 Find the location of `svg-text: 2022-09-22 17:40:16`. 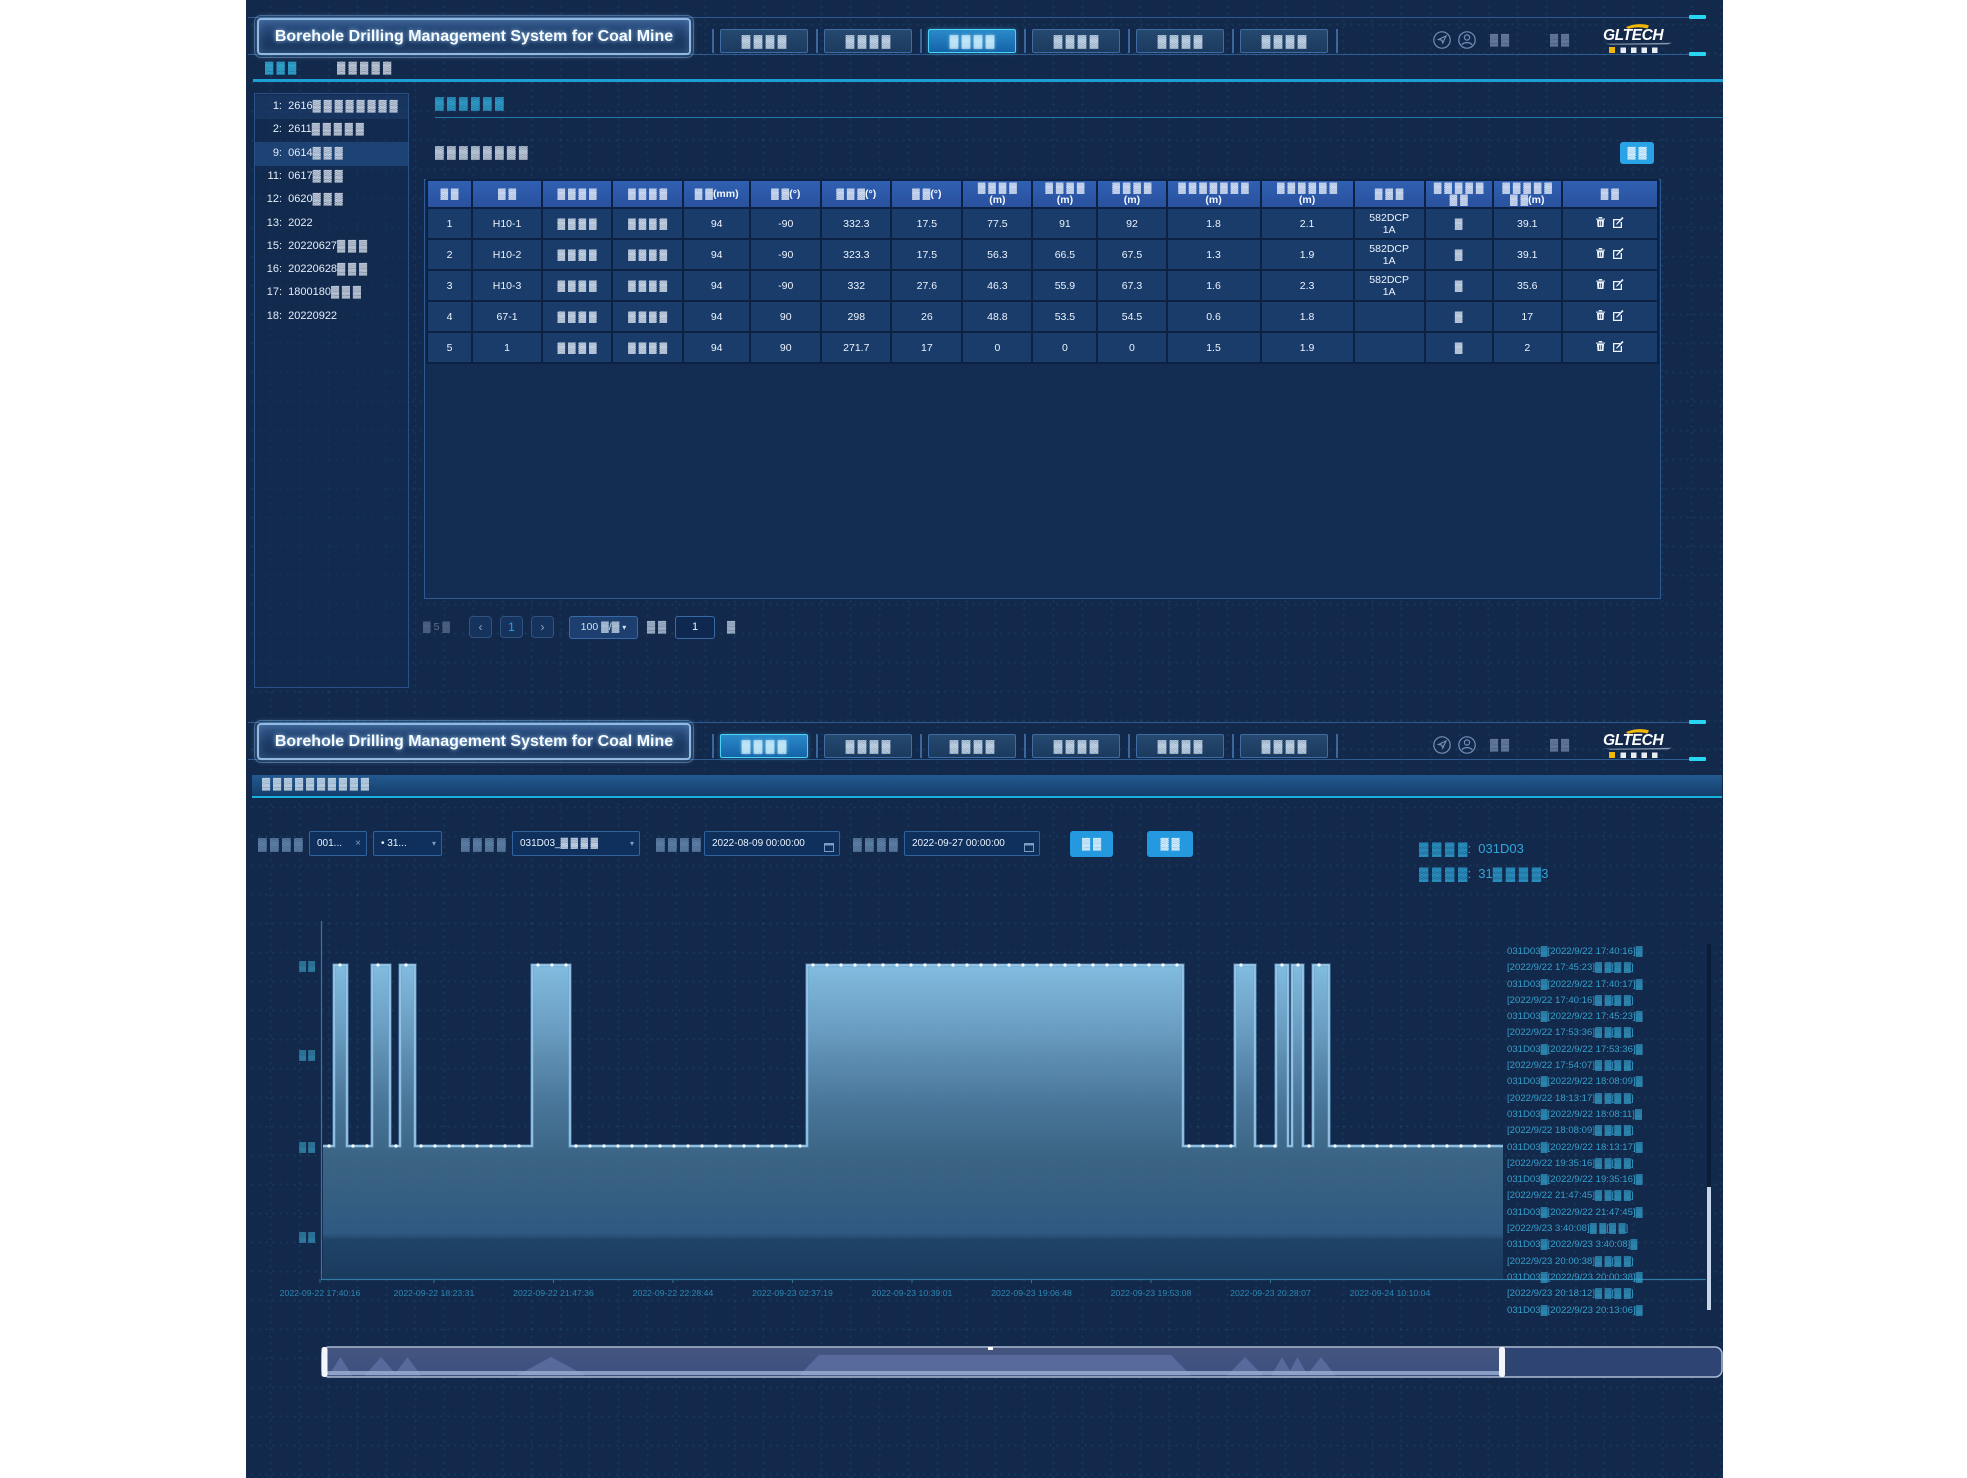

svg-text: 2022-09-22 17:40:16 is located at coordinates (320, 1293).